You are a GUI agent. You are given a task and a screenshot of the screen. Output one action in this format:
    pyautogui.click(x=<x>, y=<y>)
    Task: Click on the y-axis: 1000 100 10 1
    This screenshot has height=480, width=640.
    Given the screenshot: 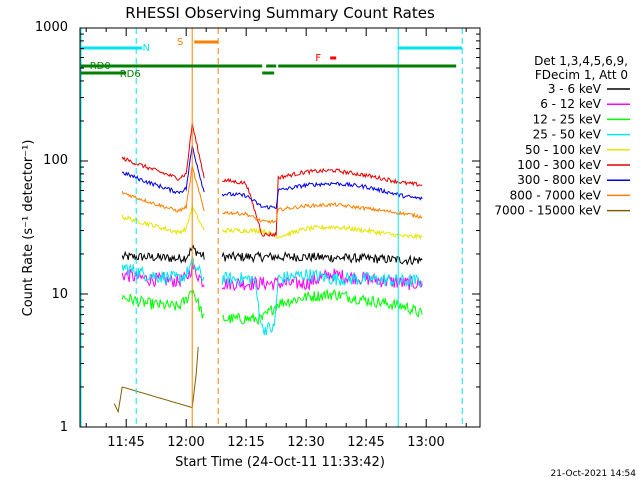 What is the action you would take?
    pyautogui.click(x=51, y=227)
    